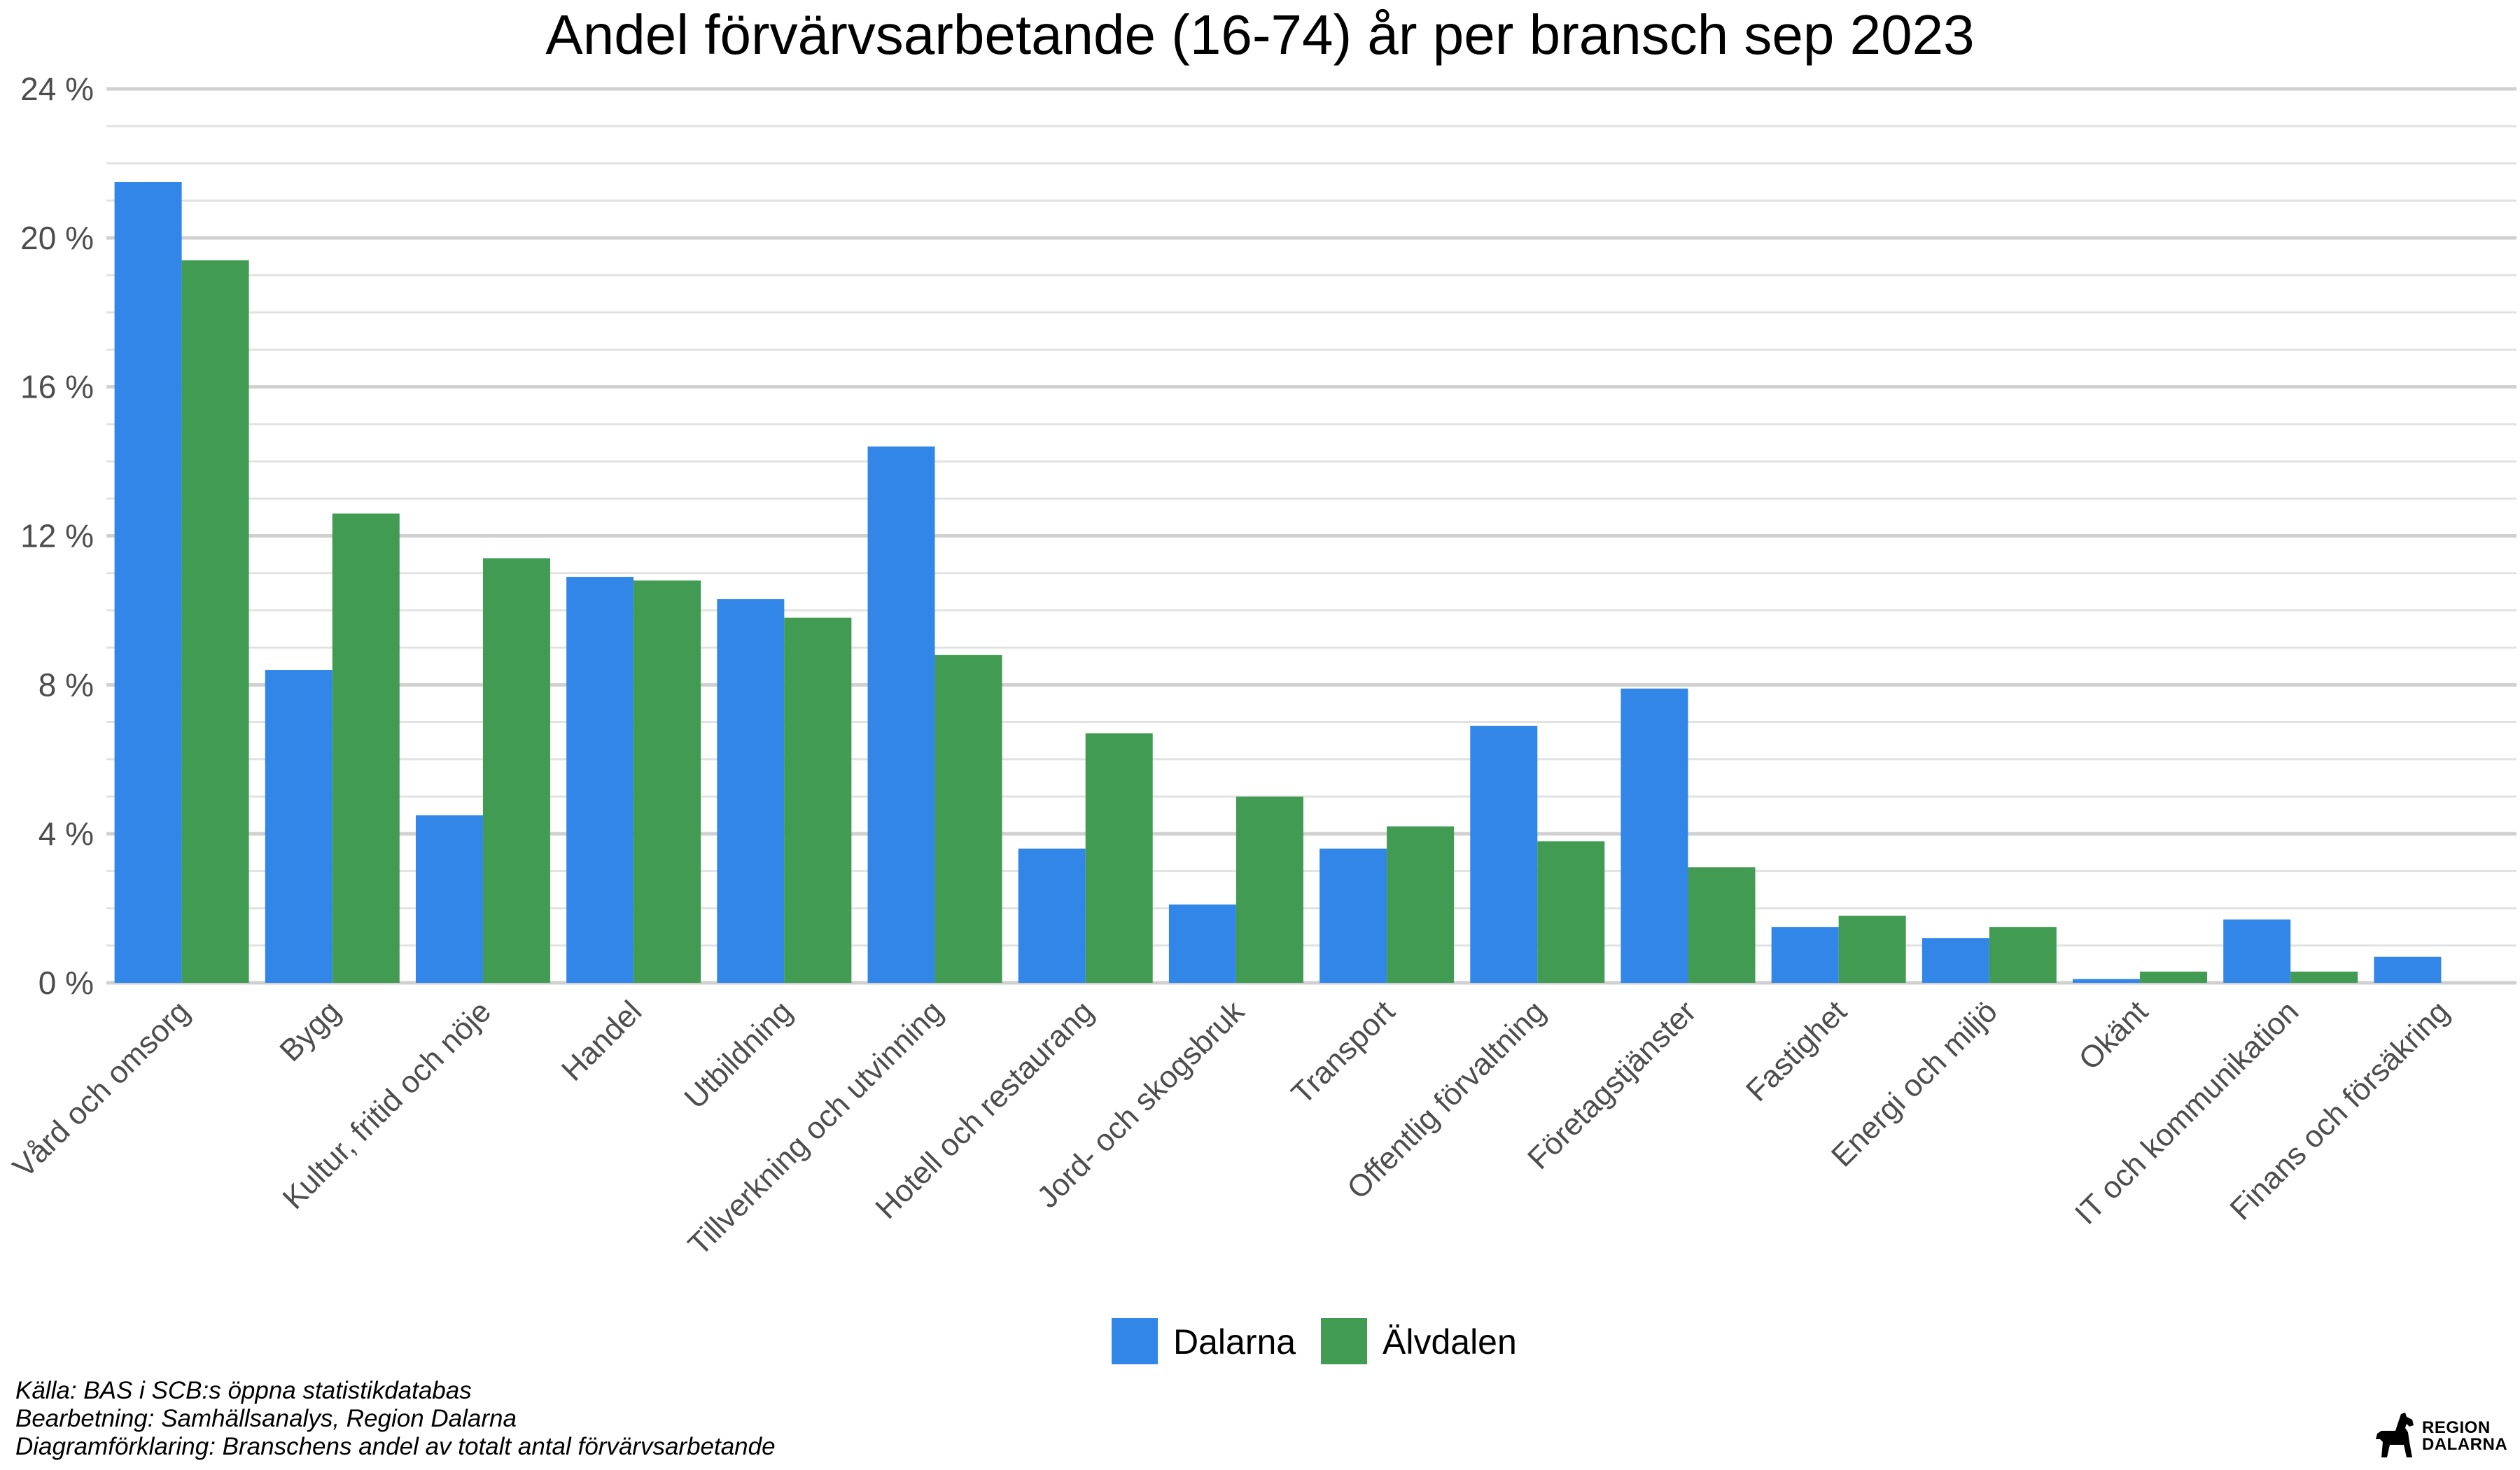  I want to click on legend-label: Älvdalen, so click(1449, 1342).